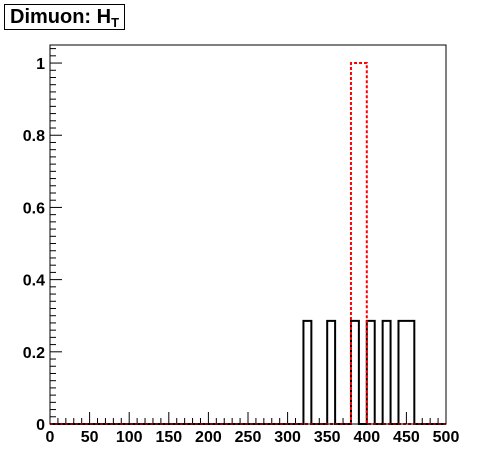 The width and height of the screenshot is (496, 472). I want to click on y-tick-label: 0, so click(40, 425).